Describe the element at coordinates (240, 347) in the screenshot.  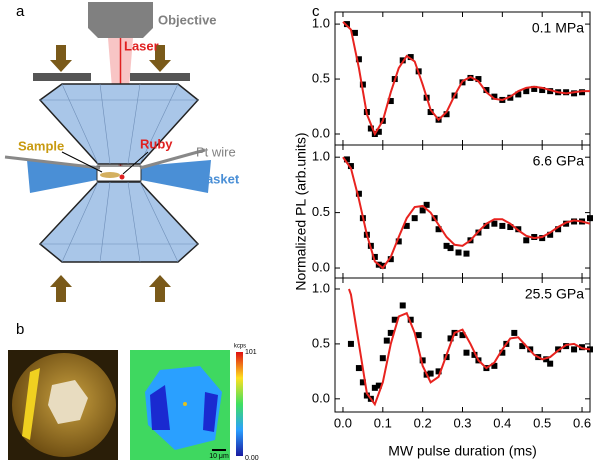
I see `colorbar-unit: kcps` at that location.